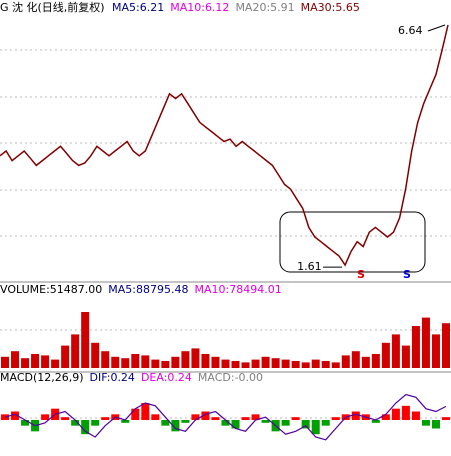 The image size is (451, 456). What do you see at coordinates (138, 7) in the screenshot?
I see `ma-label: MA5:6.21` at bounding box center [138, 7].